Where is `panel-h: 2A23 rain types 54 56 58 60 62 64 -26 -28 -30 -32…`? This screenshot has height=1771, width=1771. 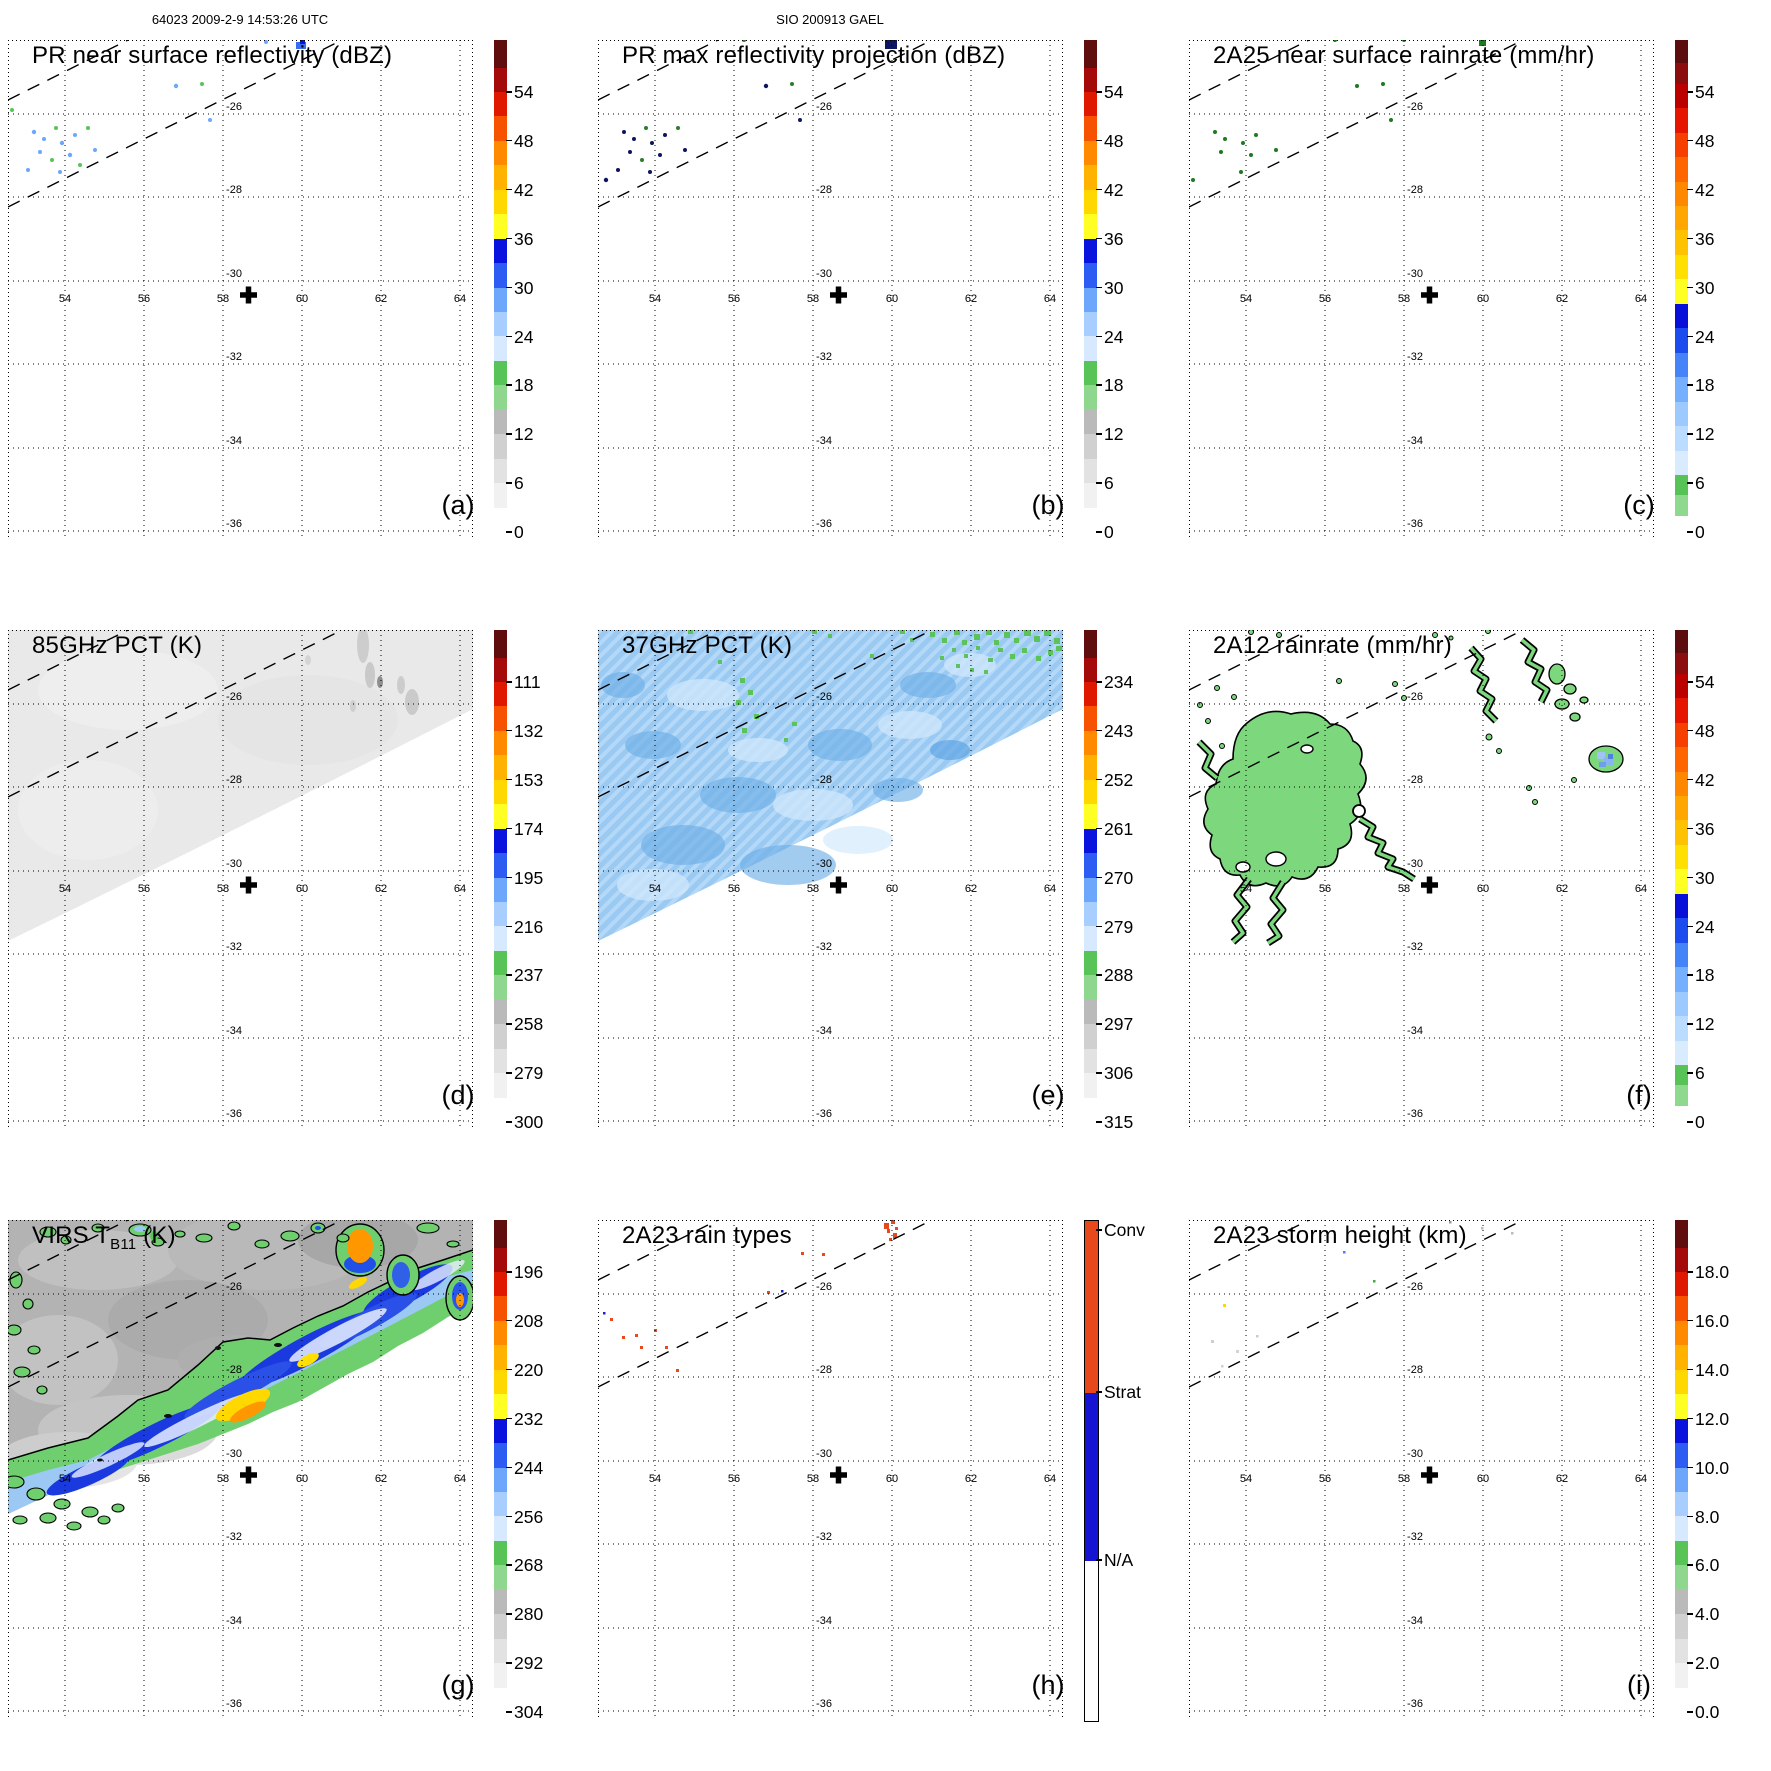 panel-h: 2A23 rain types 54 56 58 60 62 64 -26 -28 -30 -32… is located at coordinates (885, 1475).